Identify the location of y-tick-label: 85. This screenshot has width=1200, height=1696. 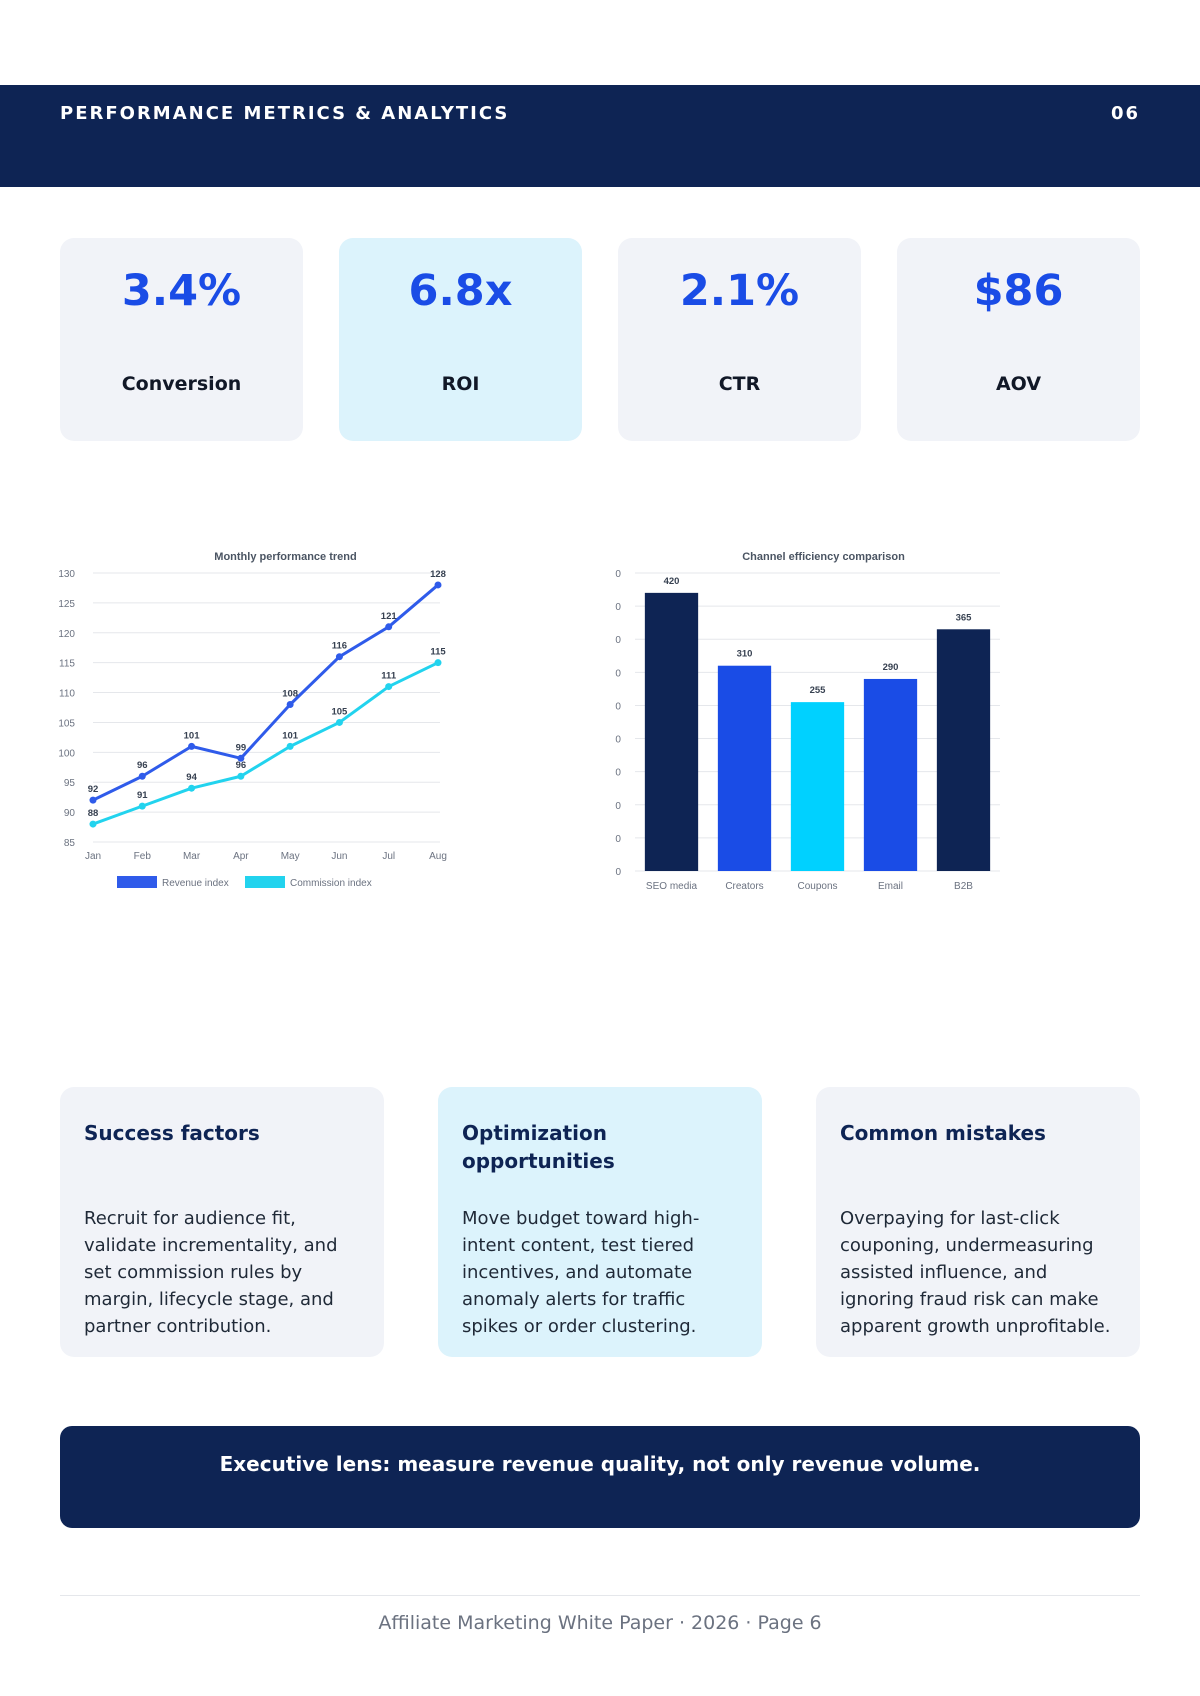
(70, 843).